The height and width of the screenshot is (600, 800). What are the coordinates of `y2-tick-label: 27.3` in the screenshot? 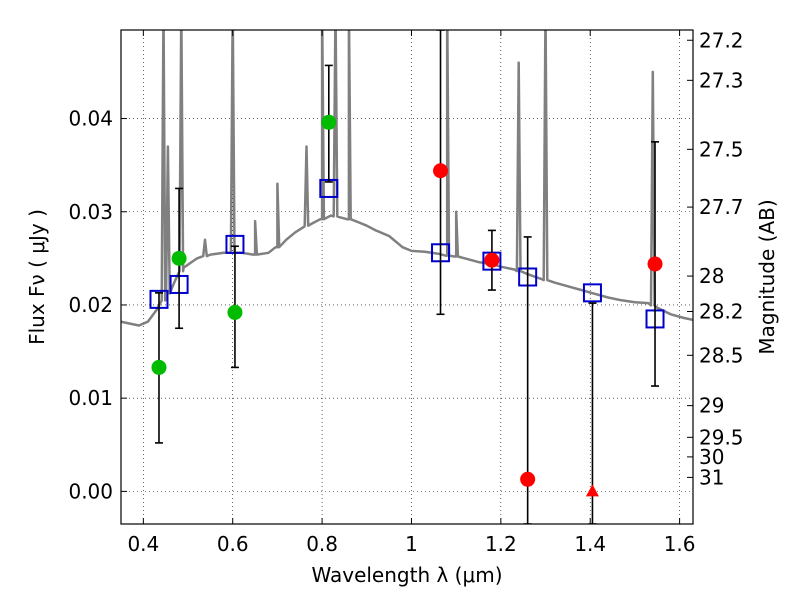 It's located at (721, 80).